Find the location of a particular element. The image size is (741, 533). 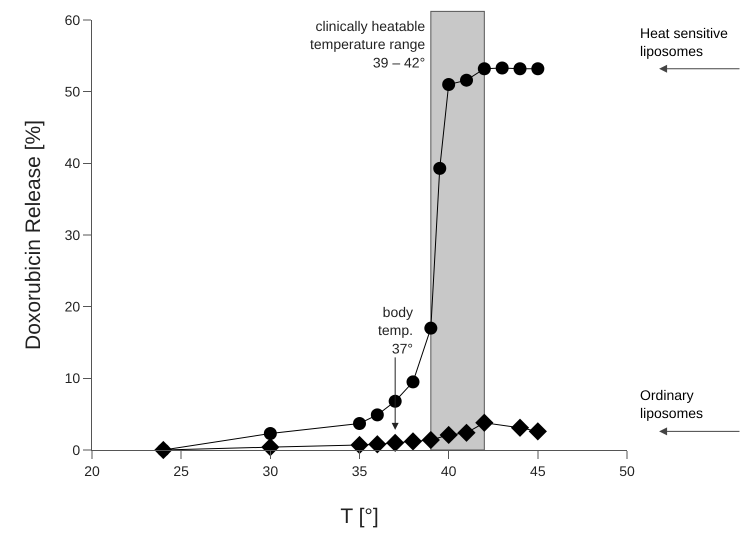

x-axis-title: T [°] is located at coordinates (359, 516).